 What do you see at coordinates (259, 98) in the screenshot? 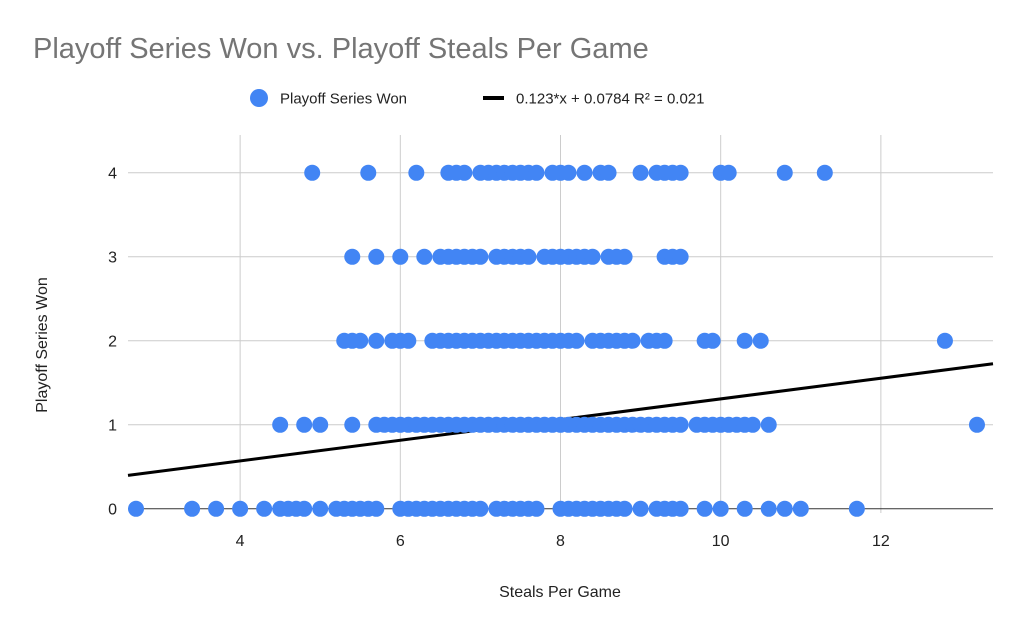
I see `legend-marker-series` at bounding box center [259, 98].